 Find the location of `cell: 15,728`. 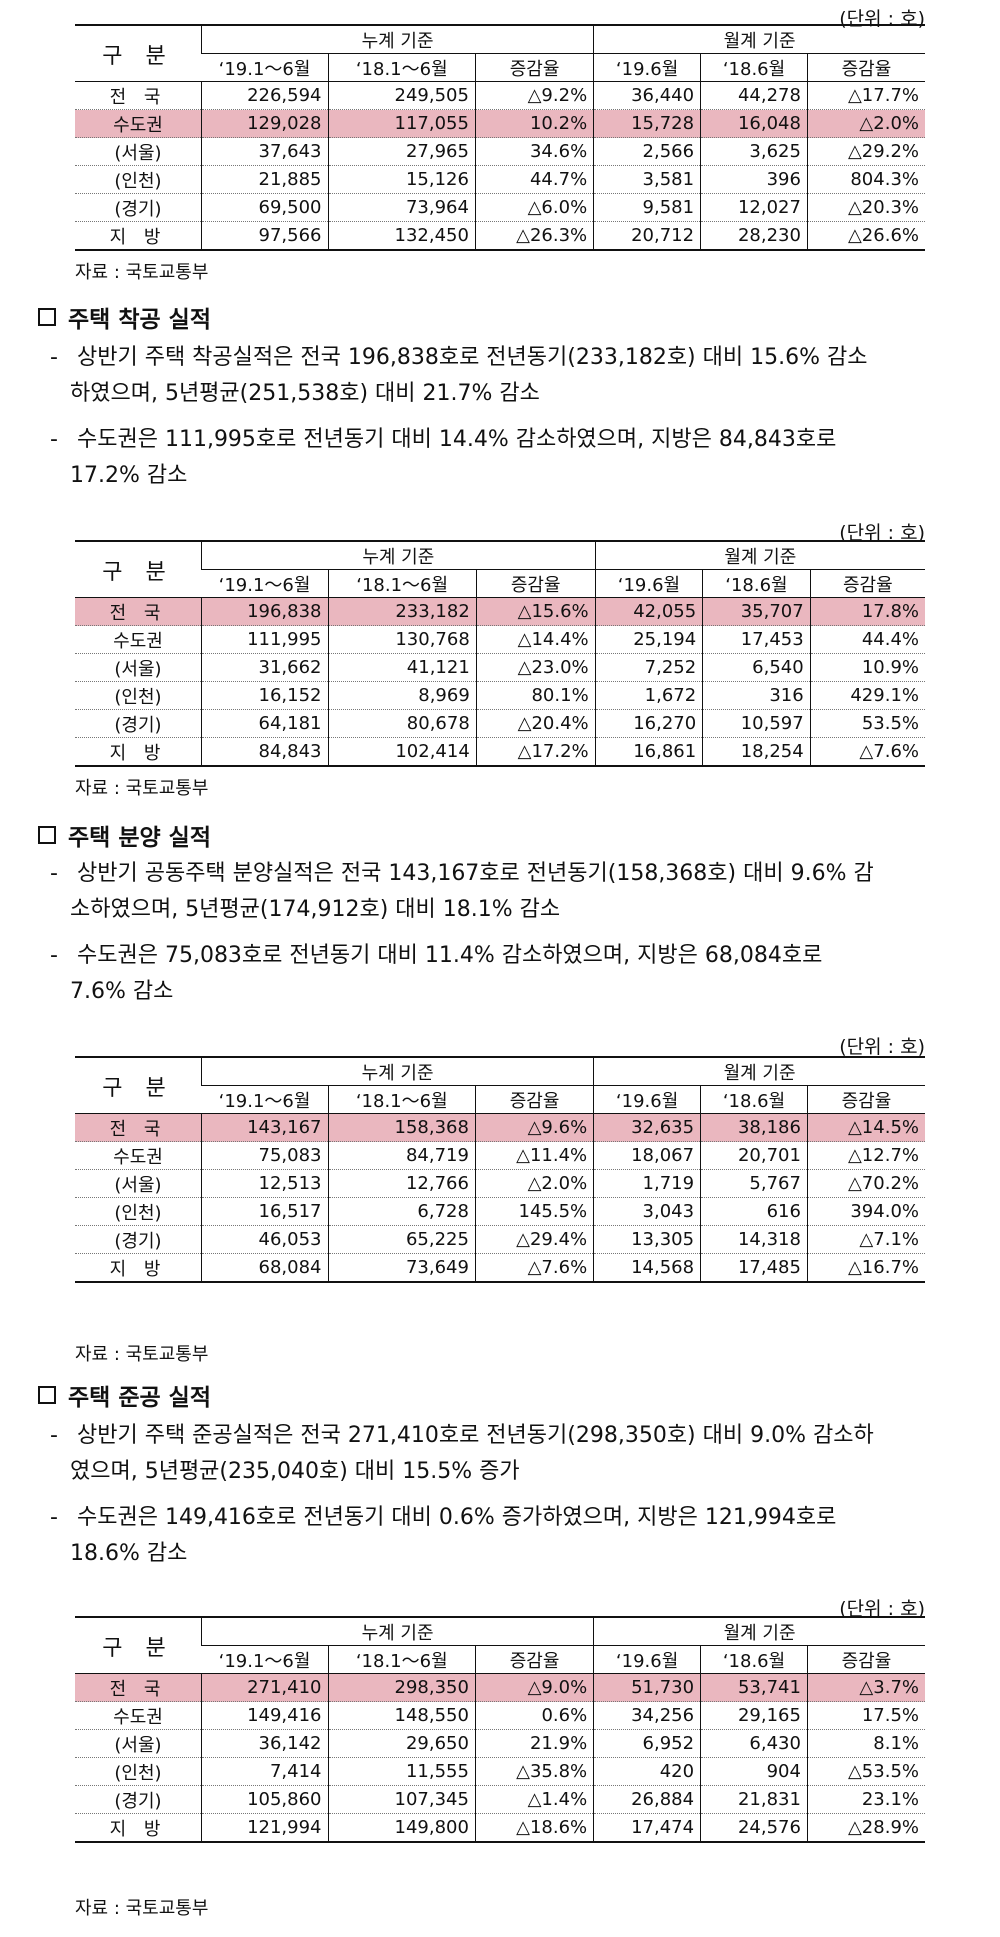

cell: 15,728 is located at coordinates (647, 123).